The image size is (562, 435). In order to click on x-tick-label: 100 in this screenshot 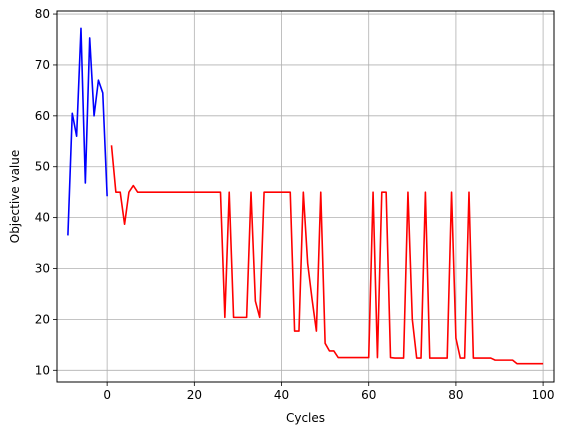, I will do `click(543, 395)`.